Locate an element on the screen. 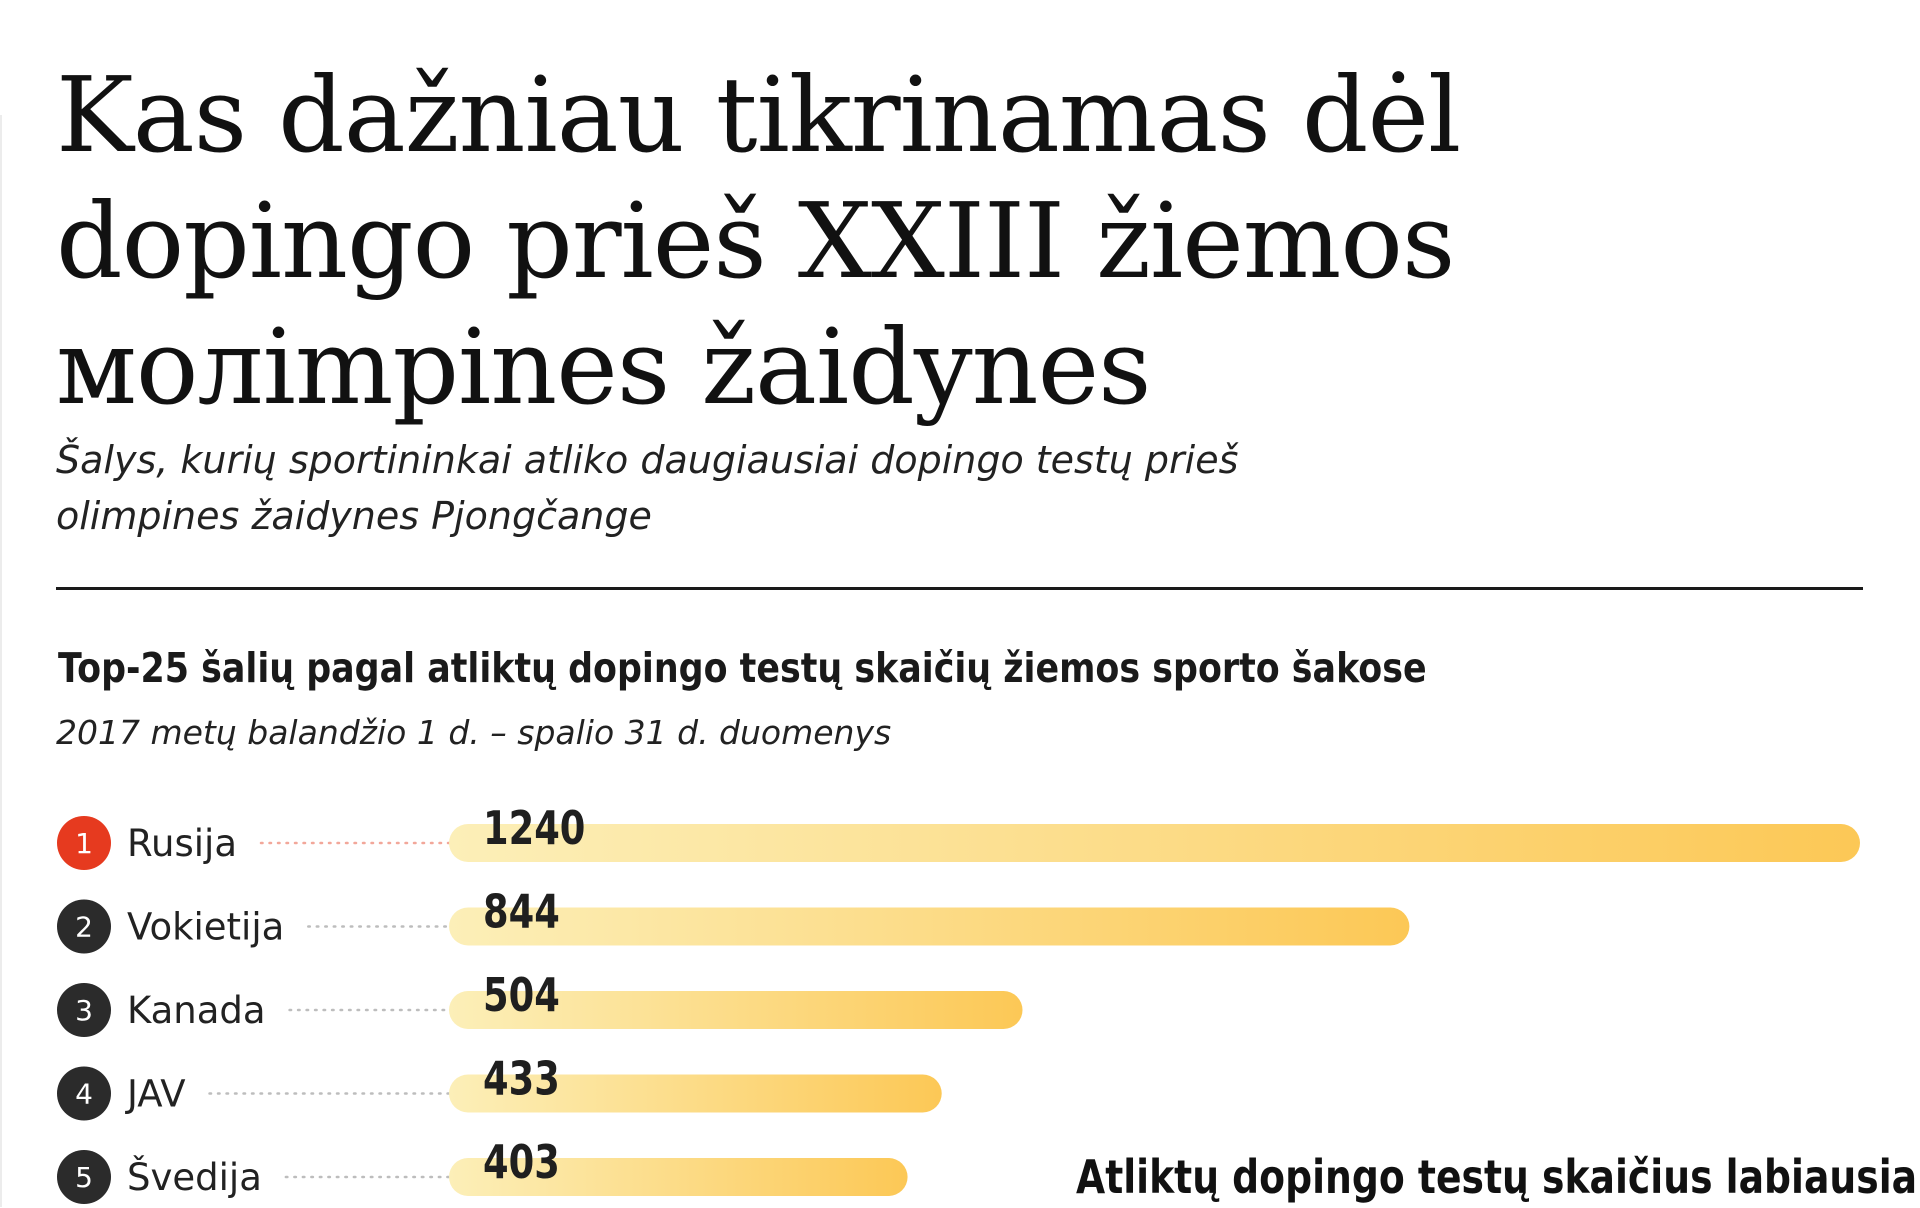 This screenshot has width=1920, height=1208. page-edge-line is located at coordinates (1, 661).